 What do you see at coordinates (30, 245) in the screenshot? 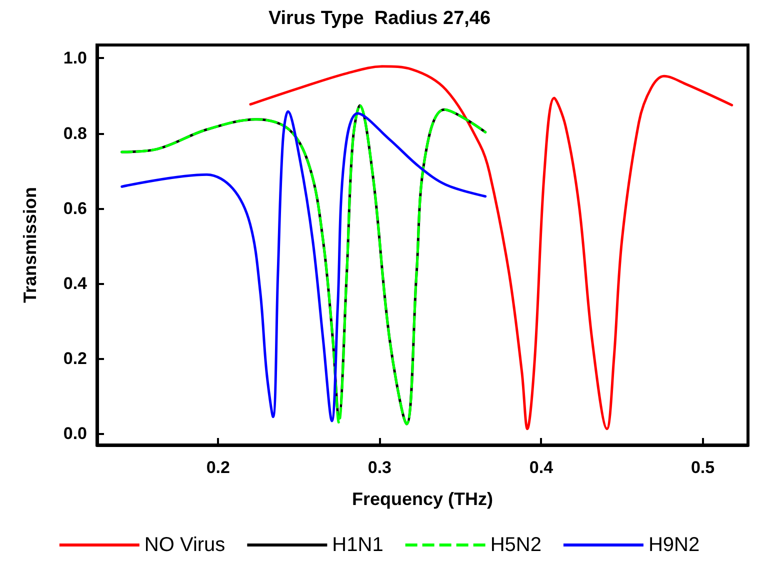
I see `y-axis-title: Transmission` at bounding box center [30, 245].